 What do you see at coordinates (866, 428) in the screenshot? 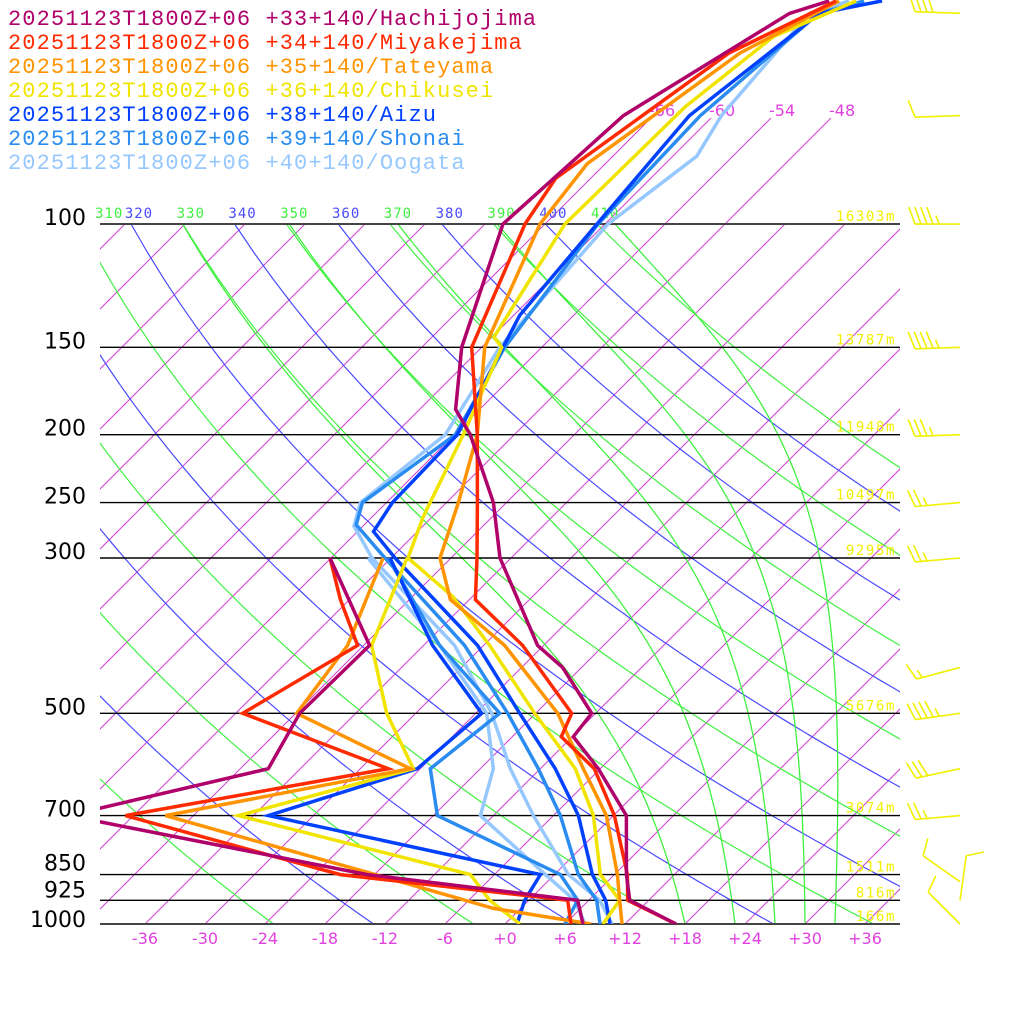
I see `height-label: 11948m` at bounding box center [866, 428].